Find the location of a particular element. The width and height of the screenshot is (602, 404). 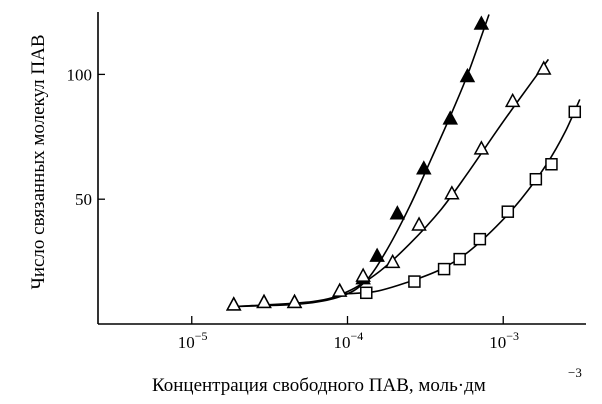

x-axis-title: Концентрация свободного ПАВ, моль·дм is located at coordinates (319, 385).